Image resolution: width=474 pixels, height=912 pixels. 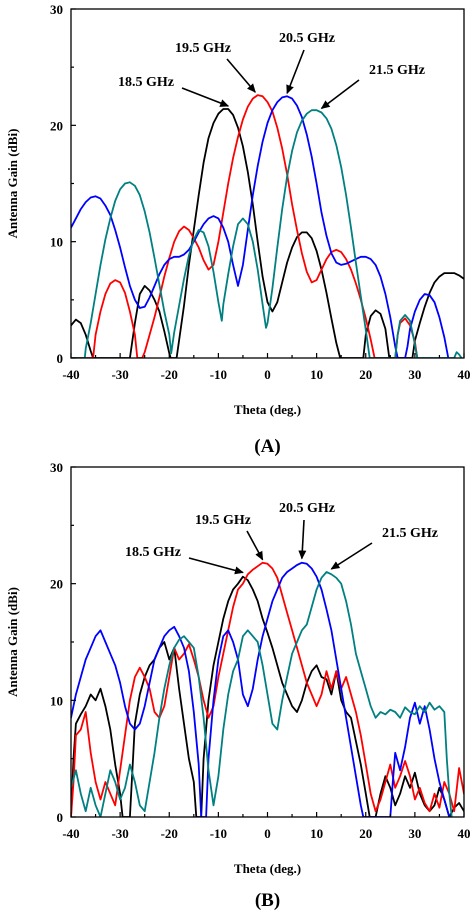 What do you see at coordinates (267, 900) in the screenshot?
I see `panel-label: (B)` at bounding box center [267, 900].